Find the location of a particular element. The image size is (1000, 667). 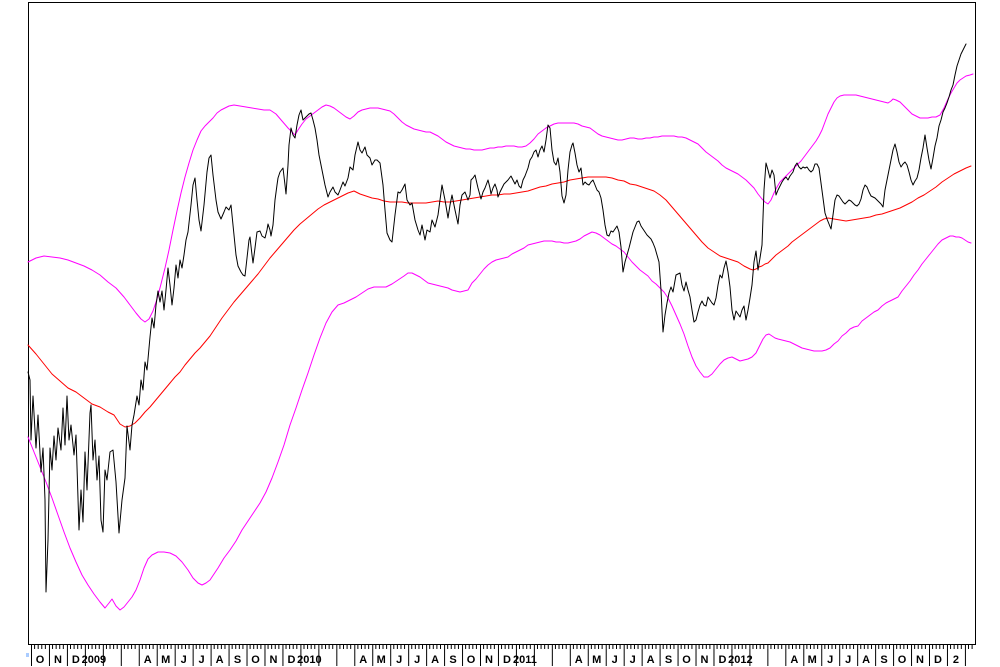

year-label: 2011 is located at coordinates (525, 660).